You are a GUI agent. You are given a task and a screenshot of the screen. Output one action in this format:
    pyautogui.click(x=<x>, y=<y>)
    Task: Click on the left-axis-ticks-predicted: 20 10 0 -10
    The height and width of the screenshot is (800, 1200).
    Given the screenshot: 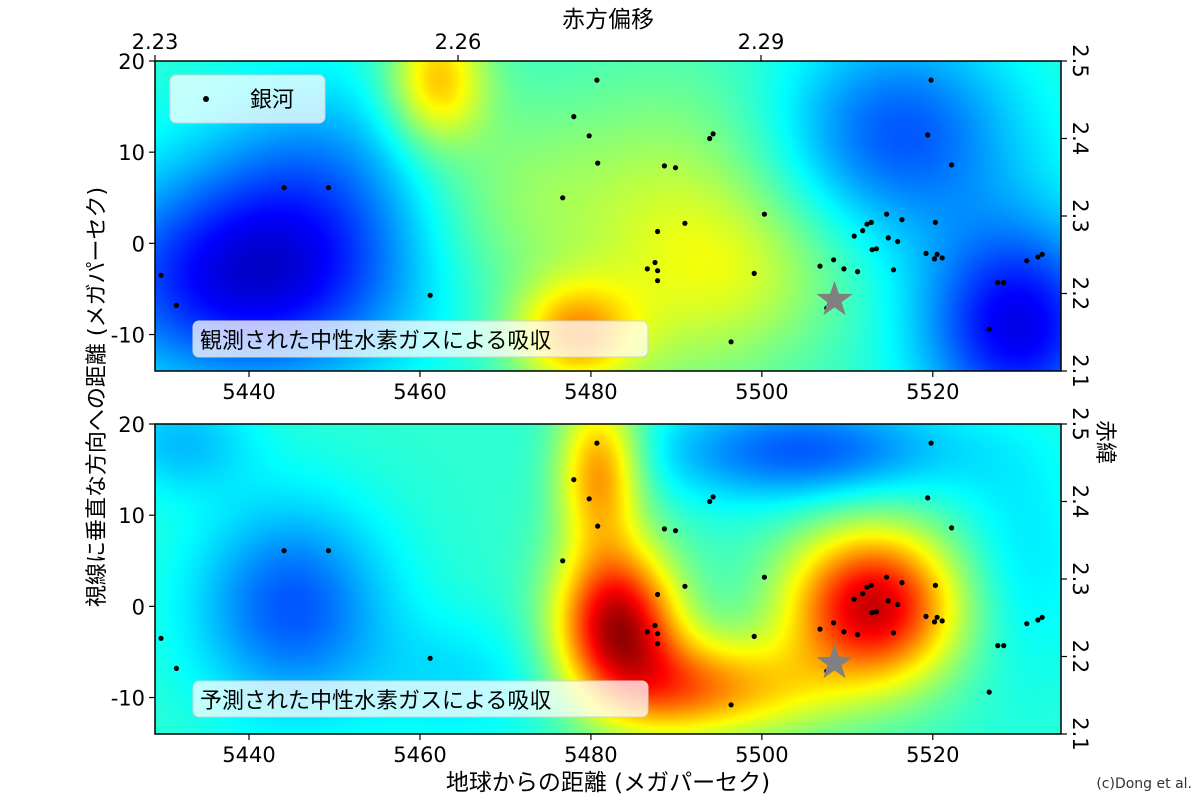 What is the action you would take?
    pyautogui.click(x=133, y=562)
    